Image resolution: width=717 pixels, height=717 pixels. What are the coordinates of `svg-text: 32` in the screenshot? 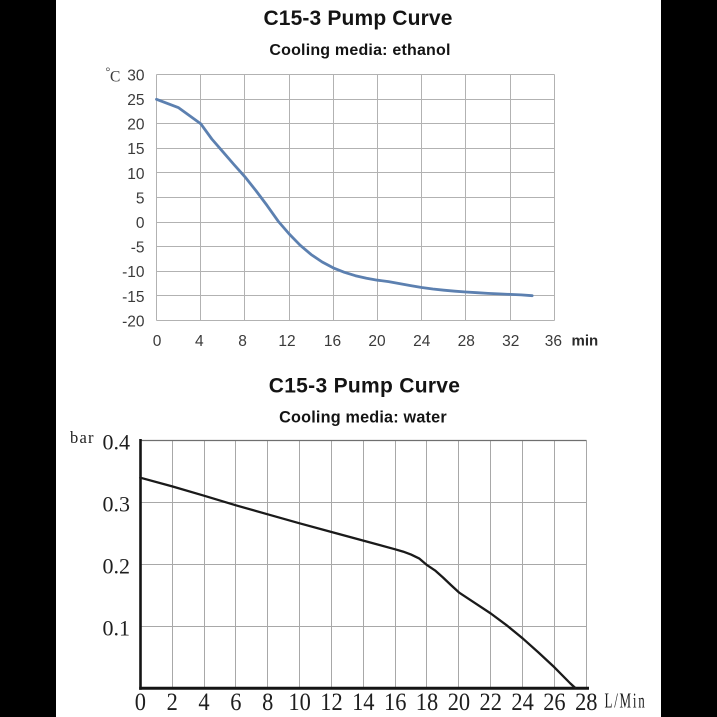 It's located at (510, 341).